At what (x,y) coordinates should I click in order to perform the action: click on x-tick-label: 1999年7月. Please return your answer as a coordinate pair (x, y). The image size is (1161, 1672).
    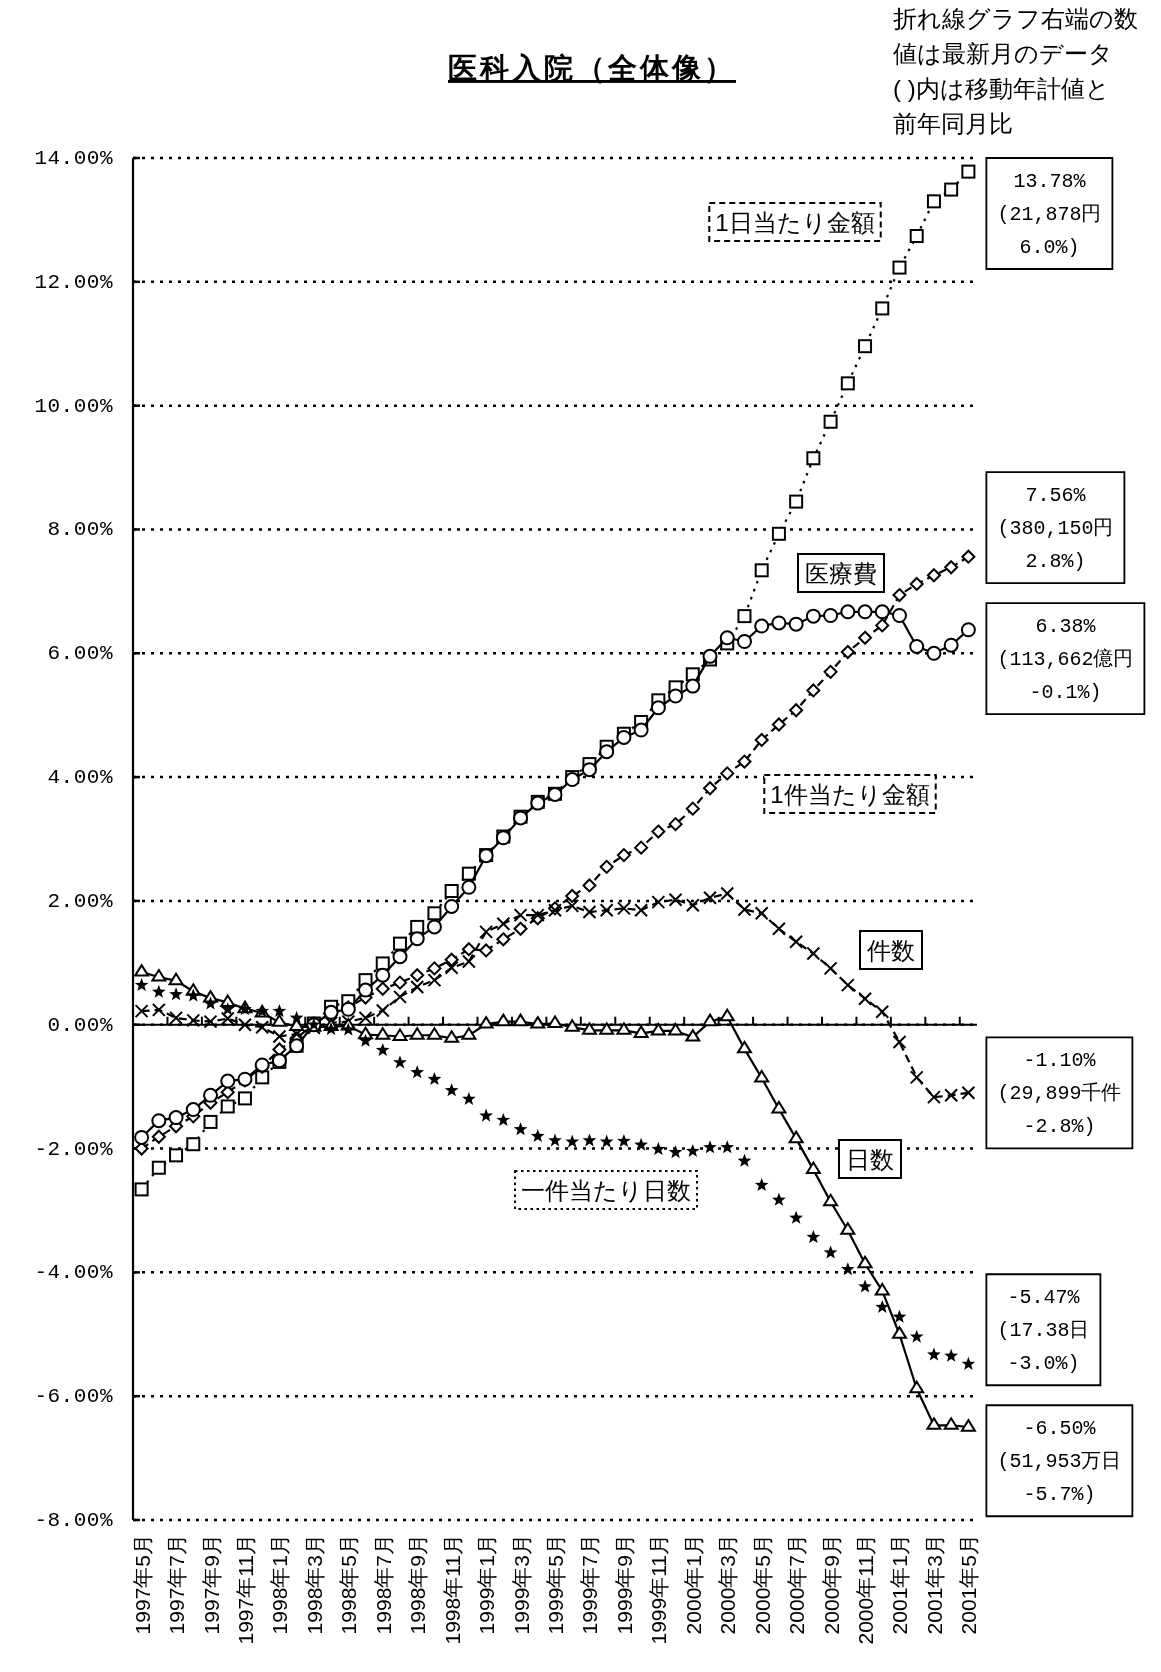
    Looking at the image, I should click on (589, 1584).